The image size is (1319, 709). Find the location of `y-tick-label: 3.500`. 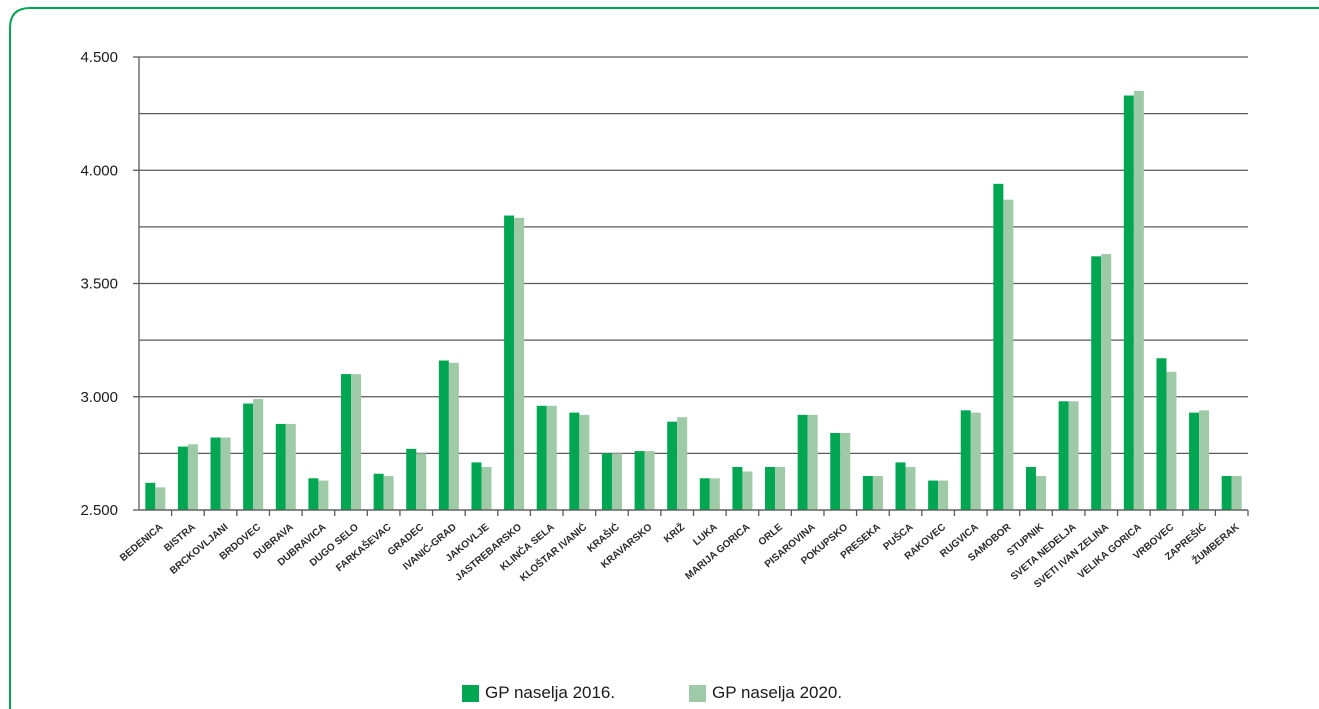

y-tick-label: 3.500 is located at coordinates (99, 284).